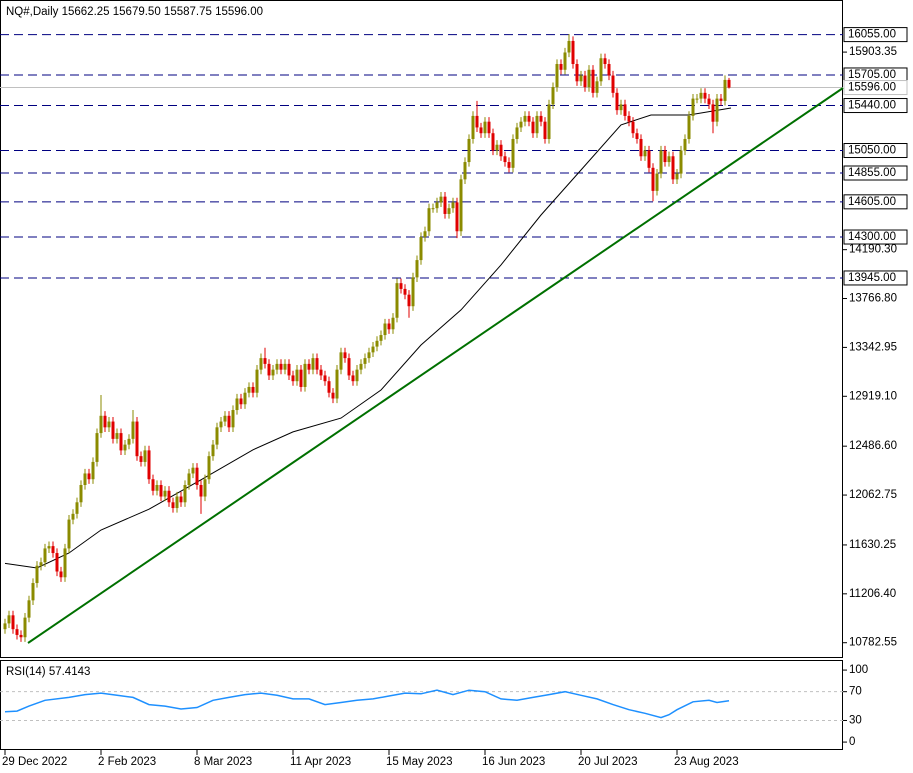  I want to click on x-tick-label: 16 Jun 2023, so click(513, 762).